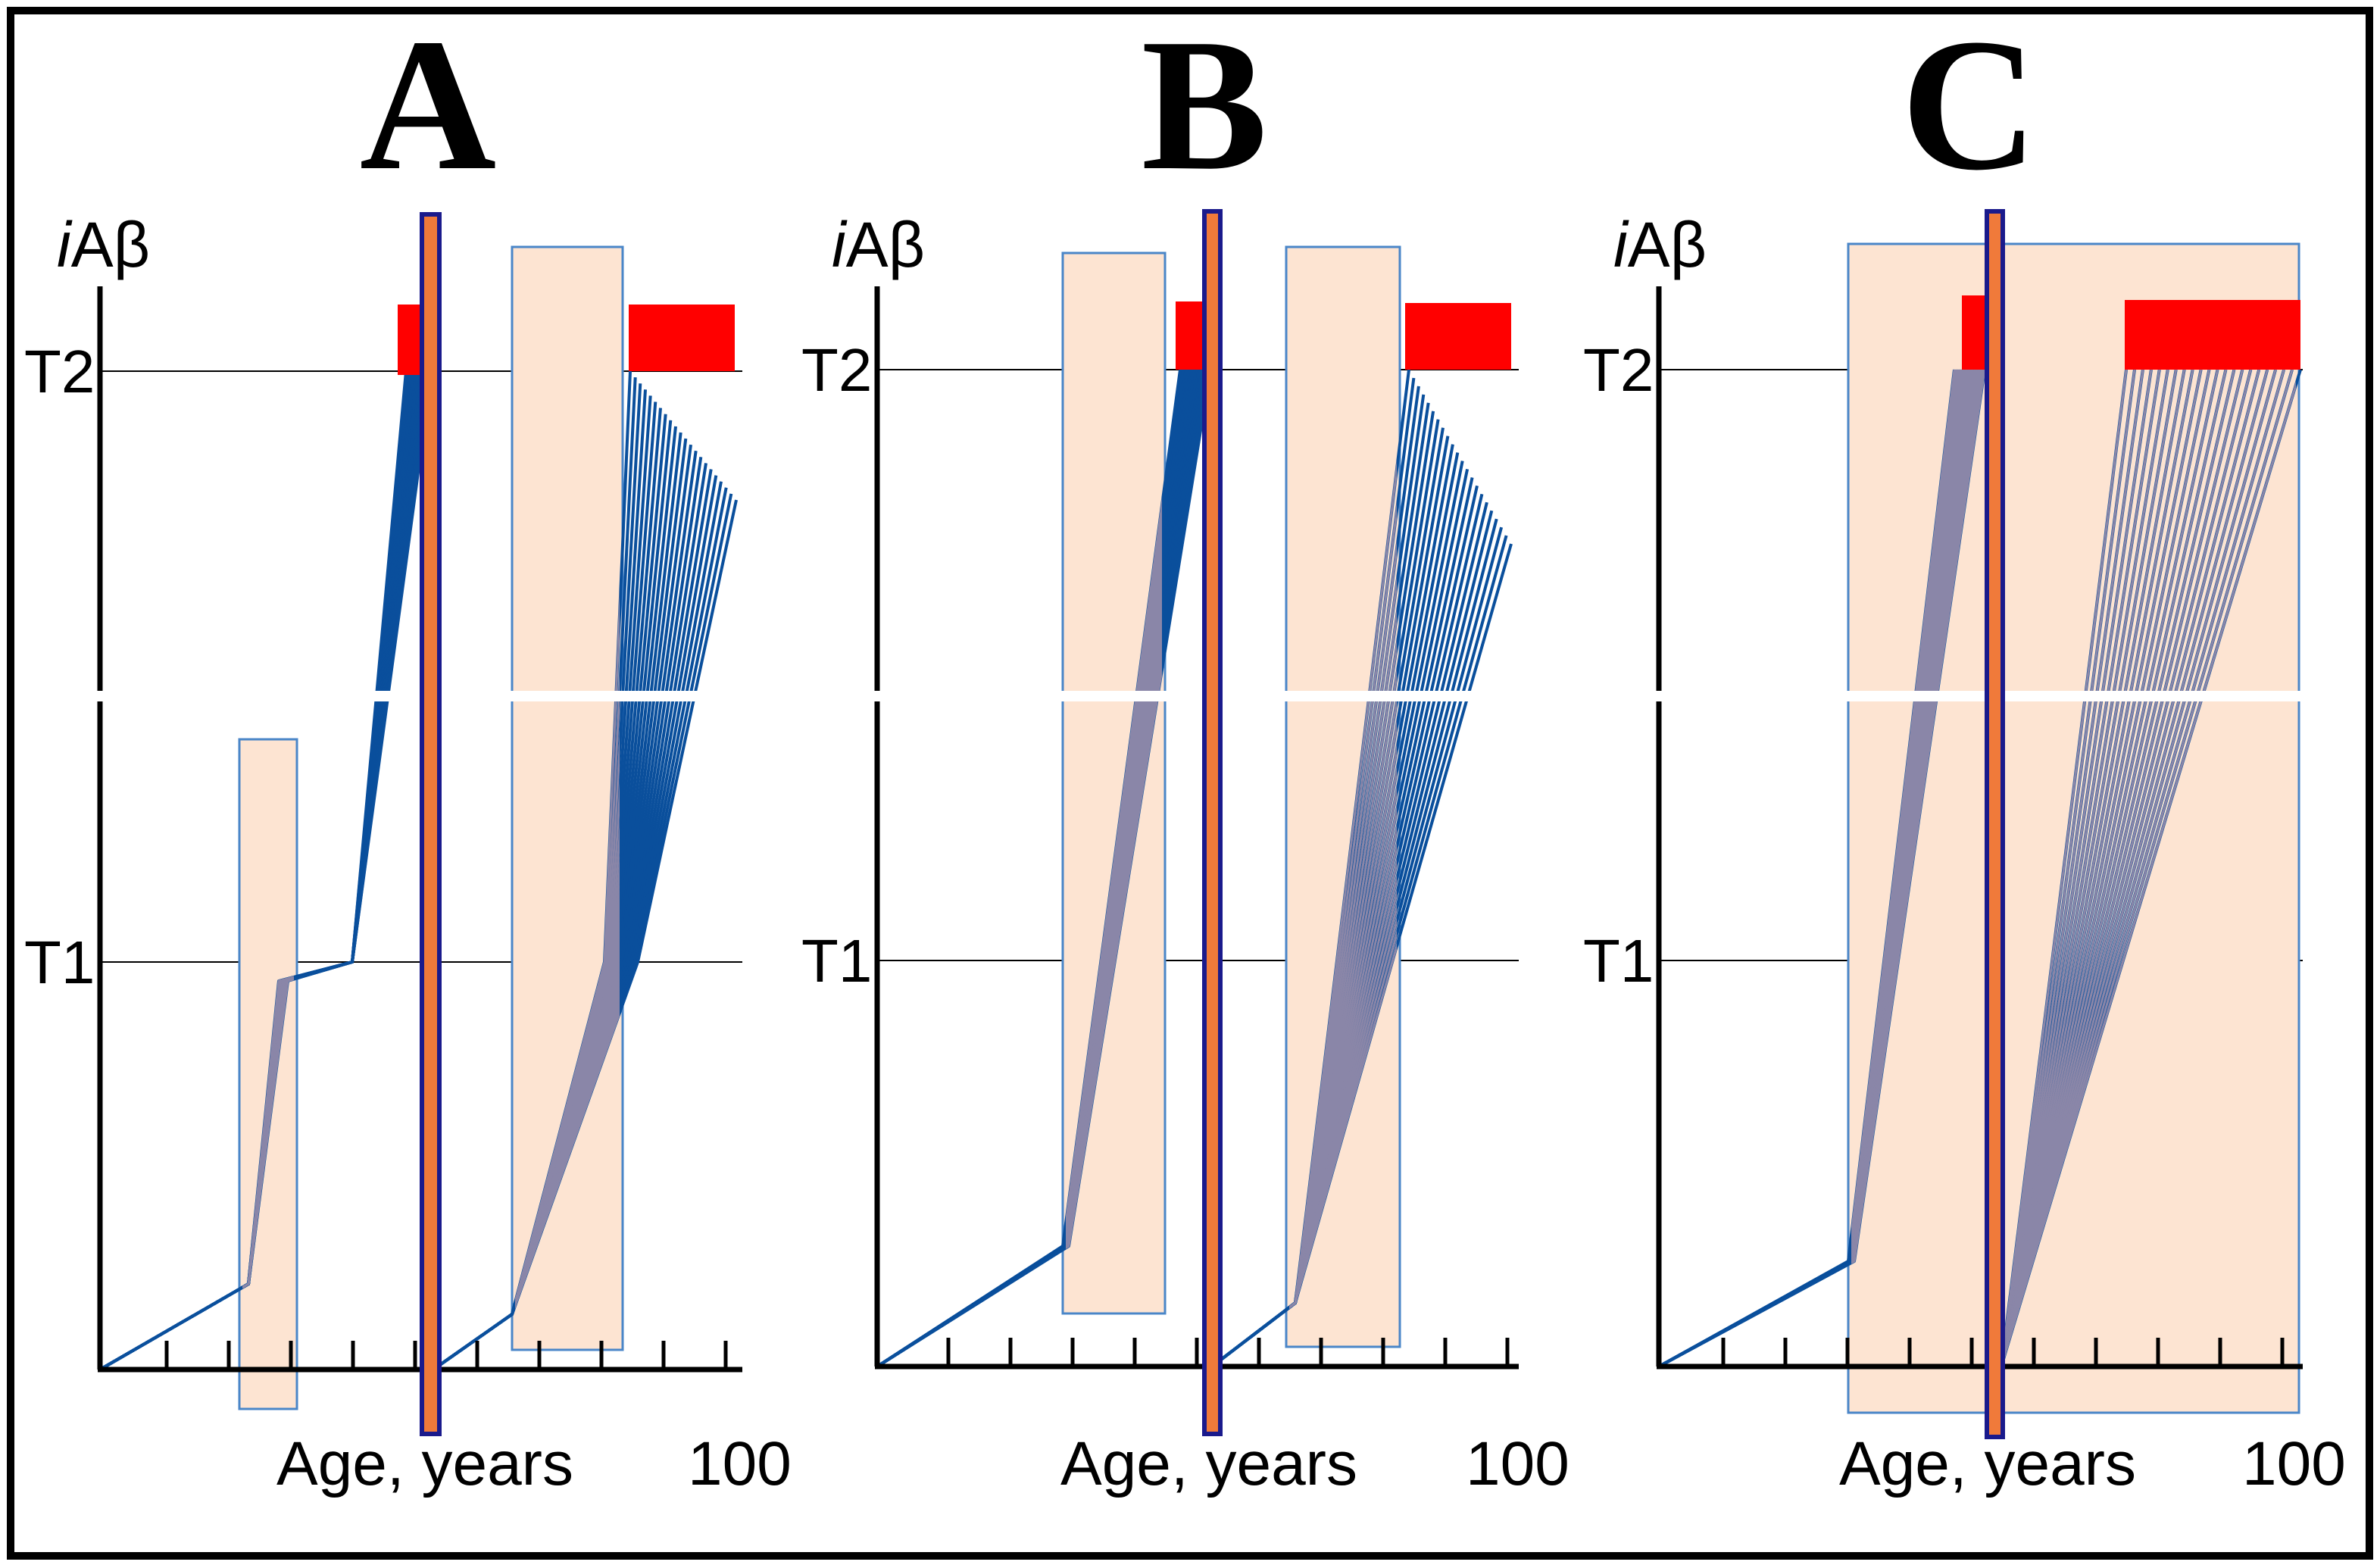 The width and height of the screenshot is (2380, 1568). Describe the element at coordinates (424, 1464) in the screenshot. I see `panel-a-x-axis-label: Age, years` at that location.